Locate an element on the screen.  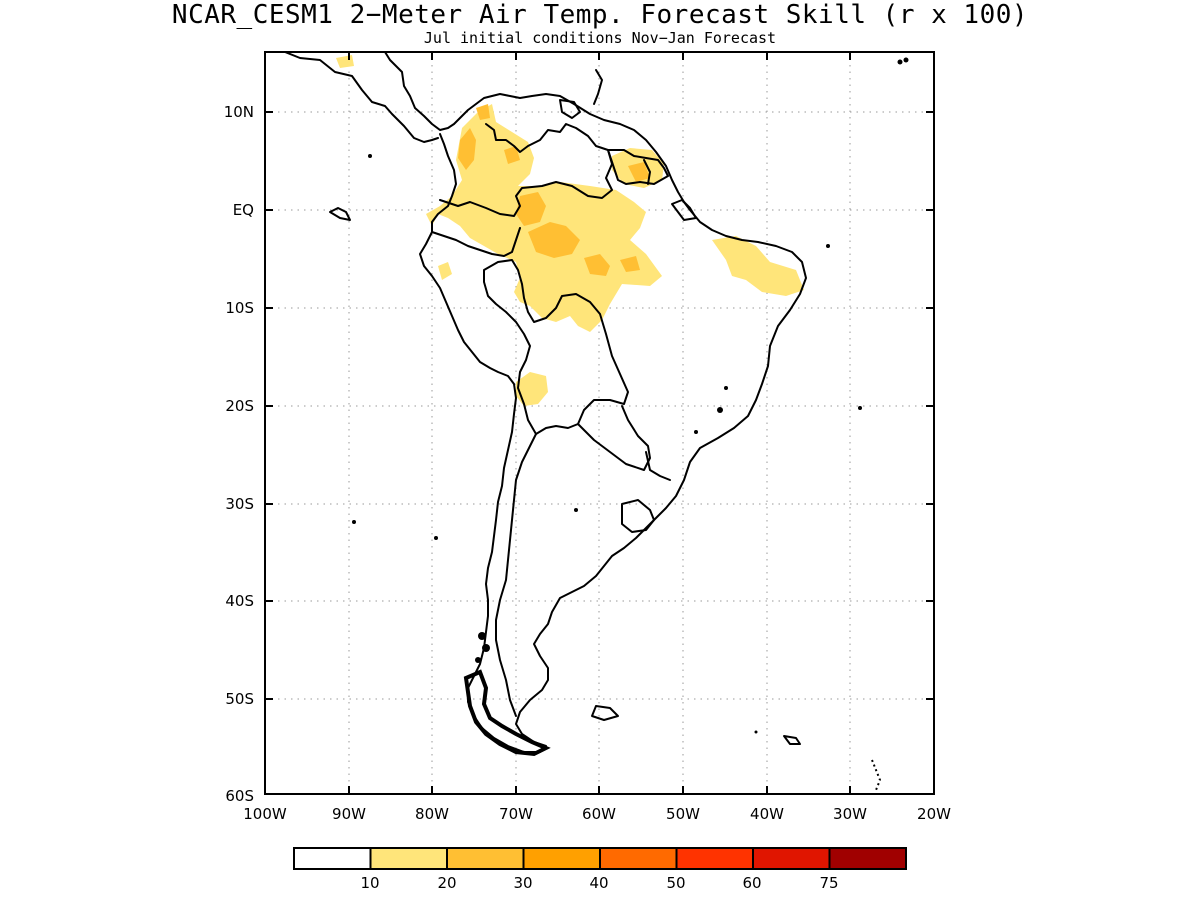
lon-label: 90W is located at coordinates (349, 814).